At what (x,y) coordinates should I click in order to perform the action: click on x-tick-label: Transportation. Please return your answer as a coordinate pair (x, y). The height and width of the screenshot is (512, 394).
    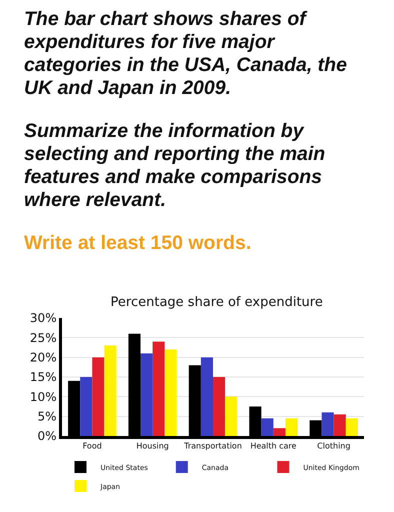
    Looking at the image, I should click on (212, 446).